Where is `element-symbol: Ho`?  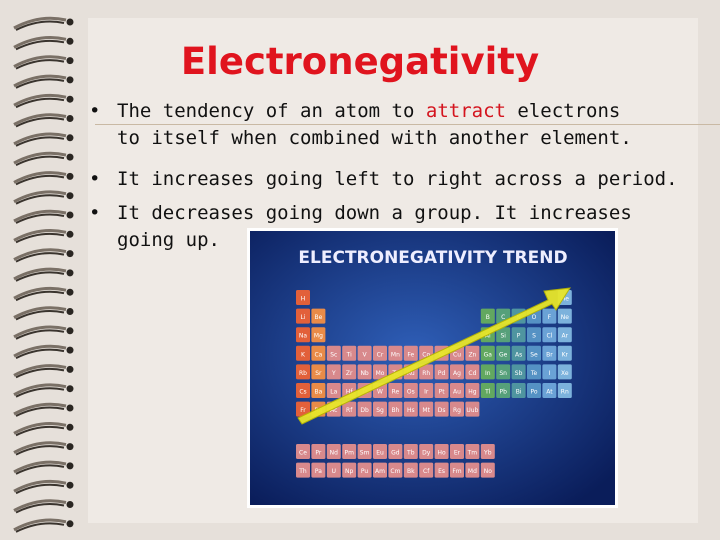
element-symbol: Ho is located at coordinates (442, 453).